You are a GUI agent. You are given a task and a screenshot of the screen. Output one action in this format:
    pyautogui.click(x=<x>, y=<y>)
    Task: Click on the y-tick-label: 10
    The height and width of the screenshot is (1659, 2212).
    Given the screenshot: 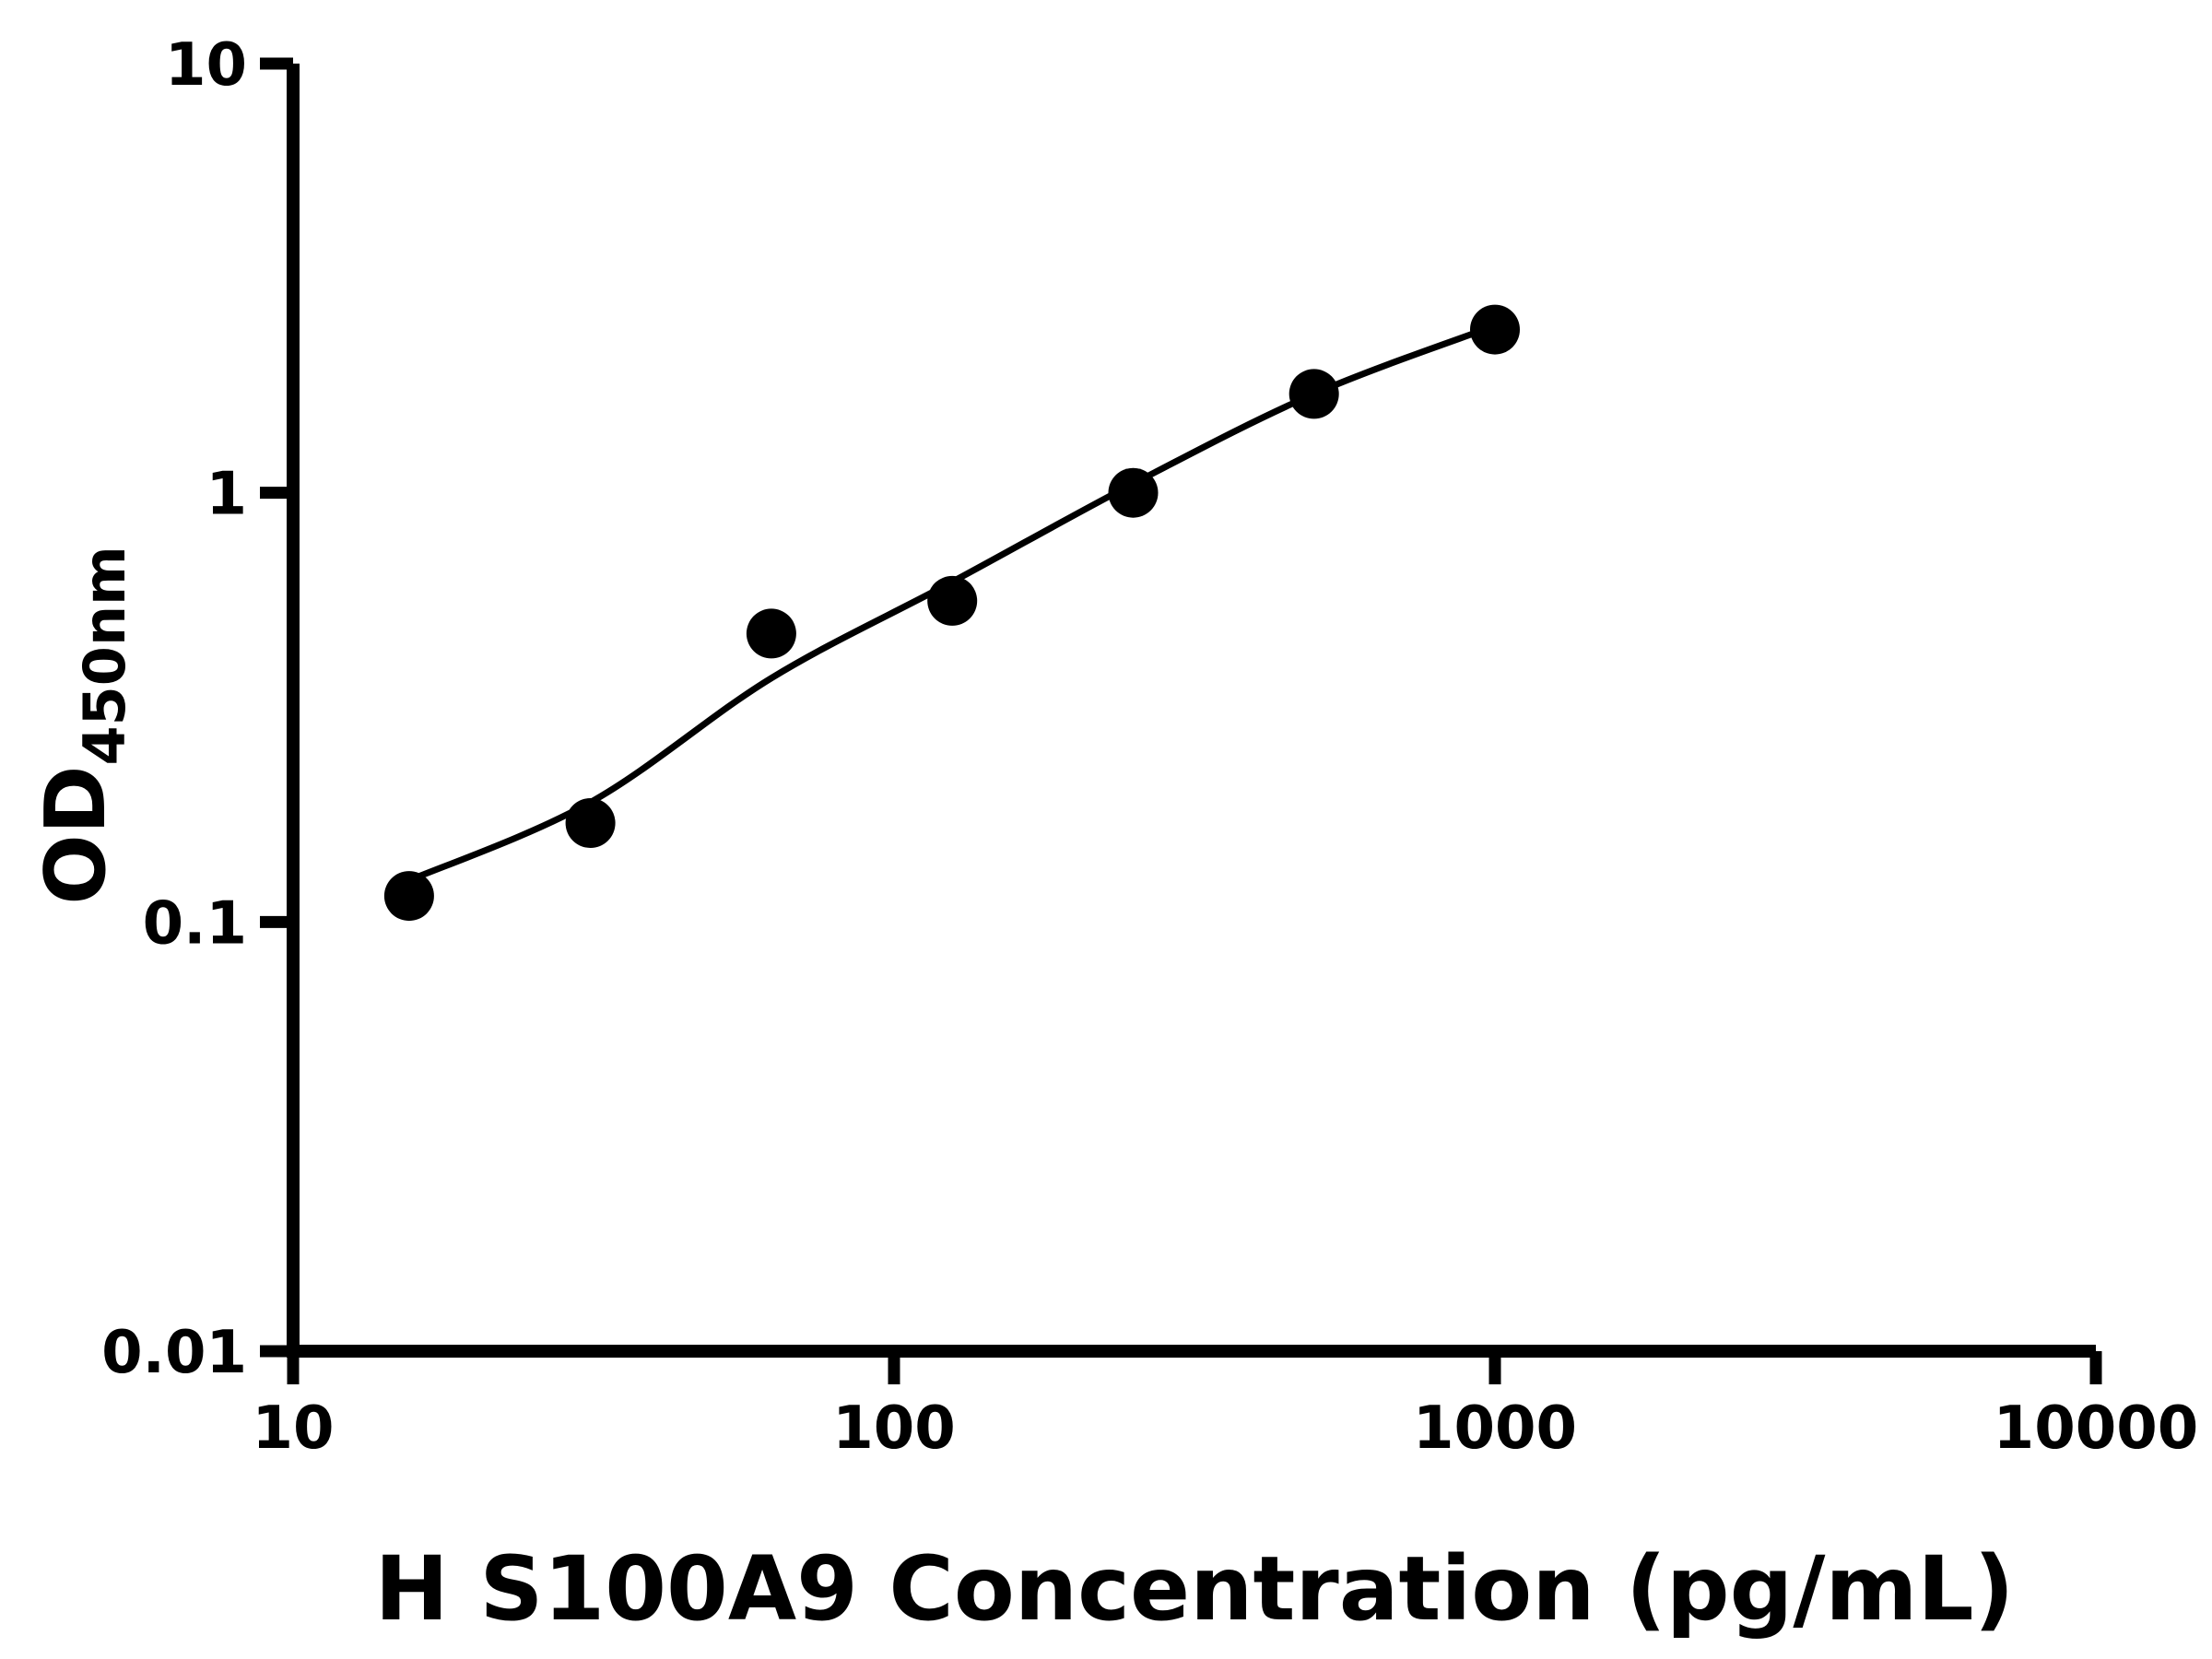 What is the action you would take?
    pyautogui.click(x=206, y=65)
    